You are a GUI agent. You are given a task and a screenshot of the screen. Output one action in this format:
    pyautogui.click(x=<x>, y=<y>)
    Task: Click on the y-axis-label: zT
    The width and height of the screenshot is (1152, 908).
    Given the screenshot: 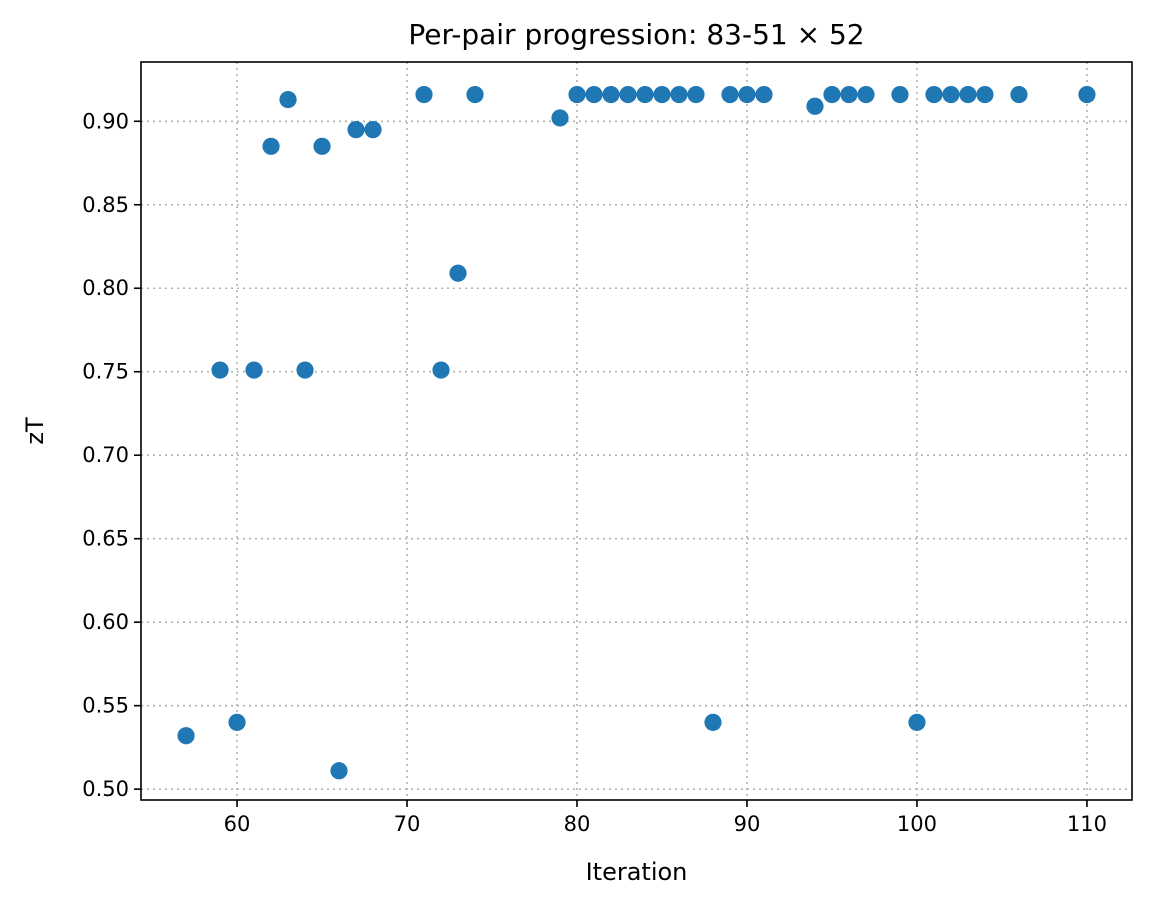 What is the action you would take?
    pyautogui.click(x=35, y=431)
    